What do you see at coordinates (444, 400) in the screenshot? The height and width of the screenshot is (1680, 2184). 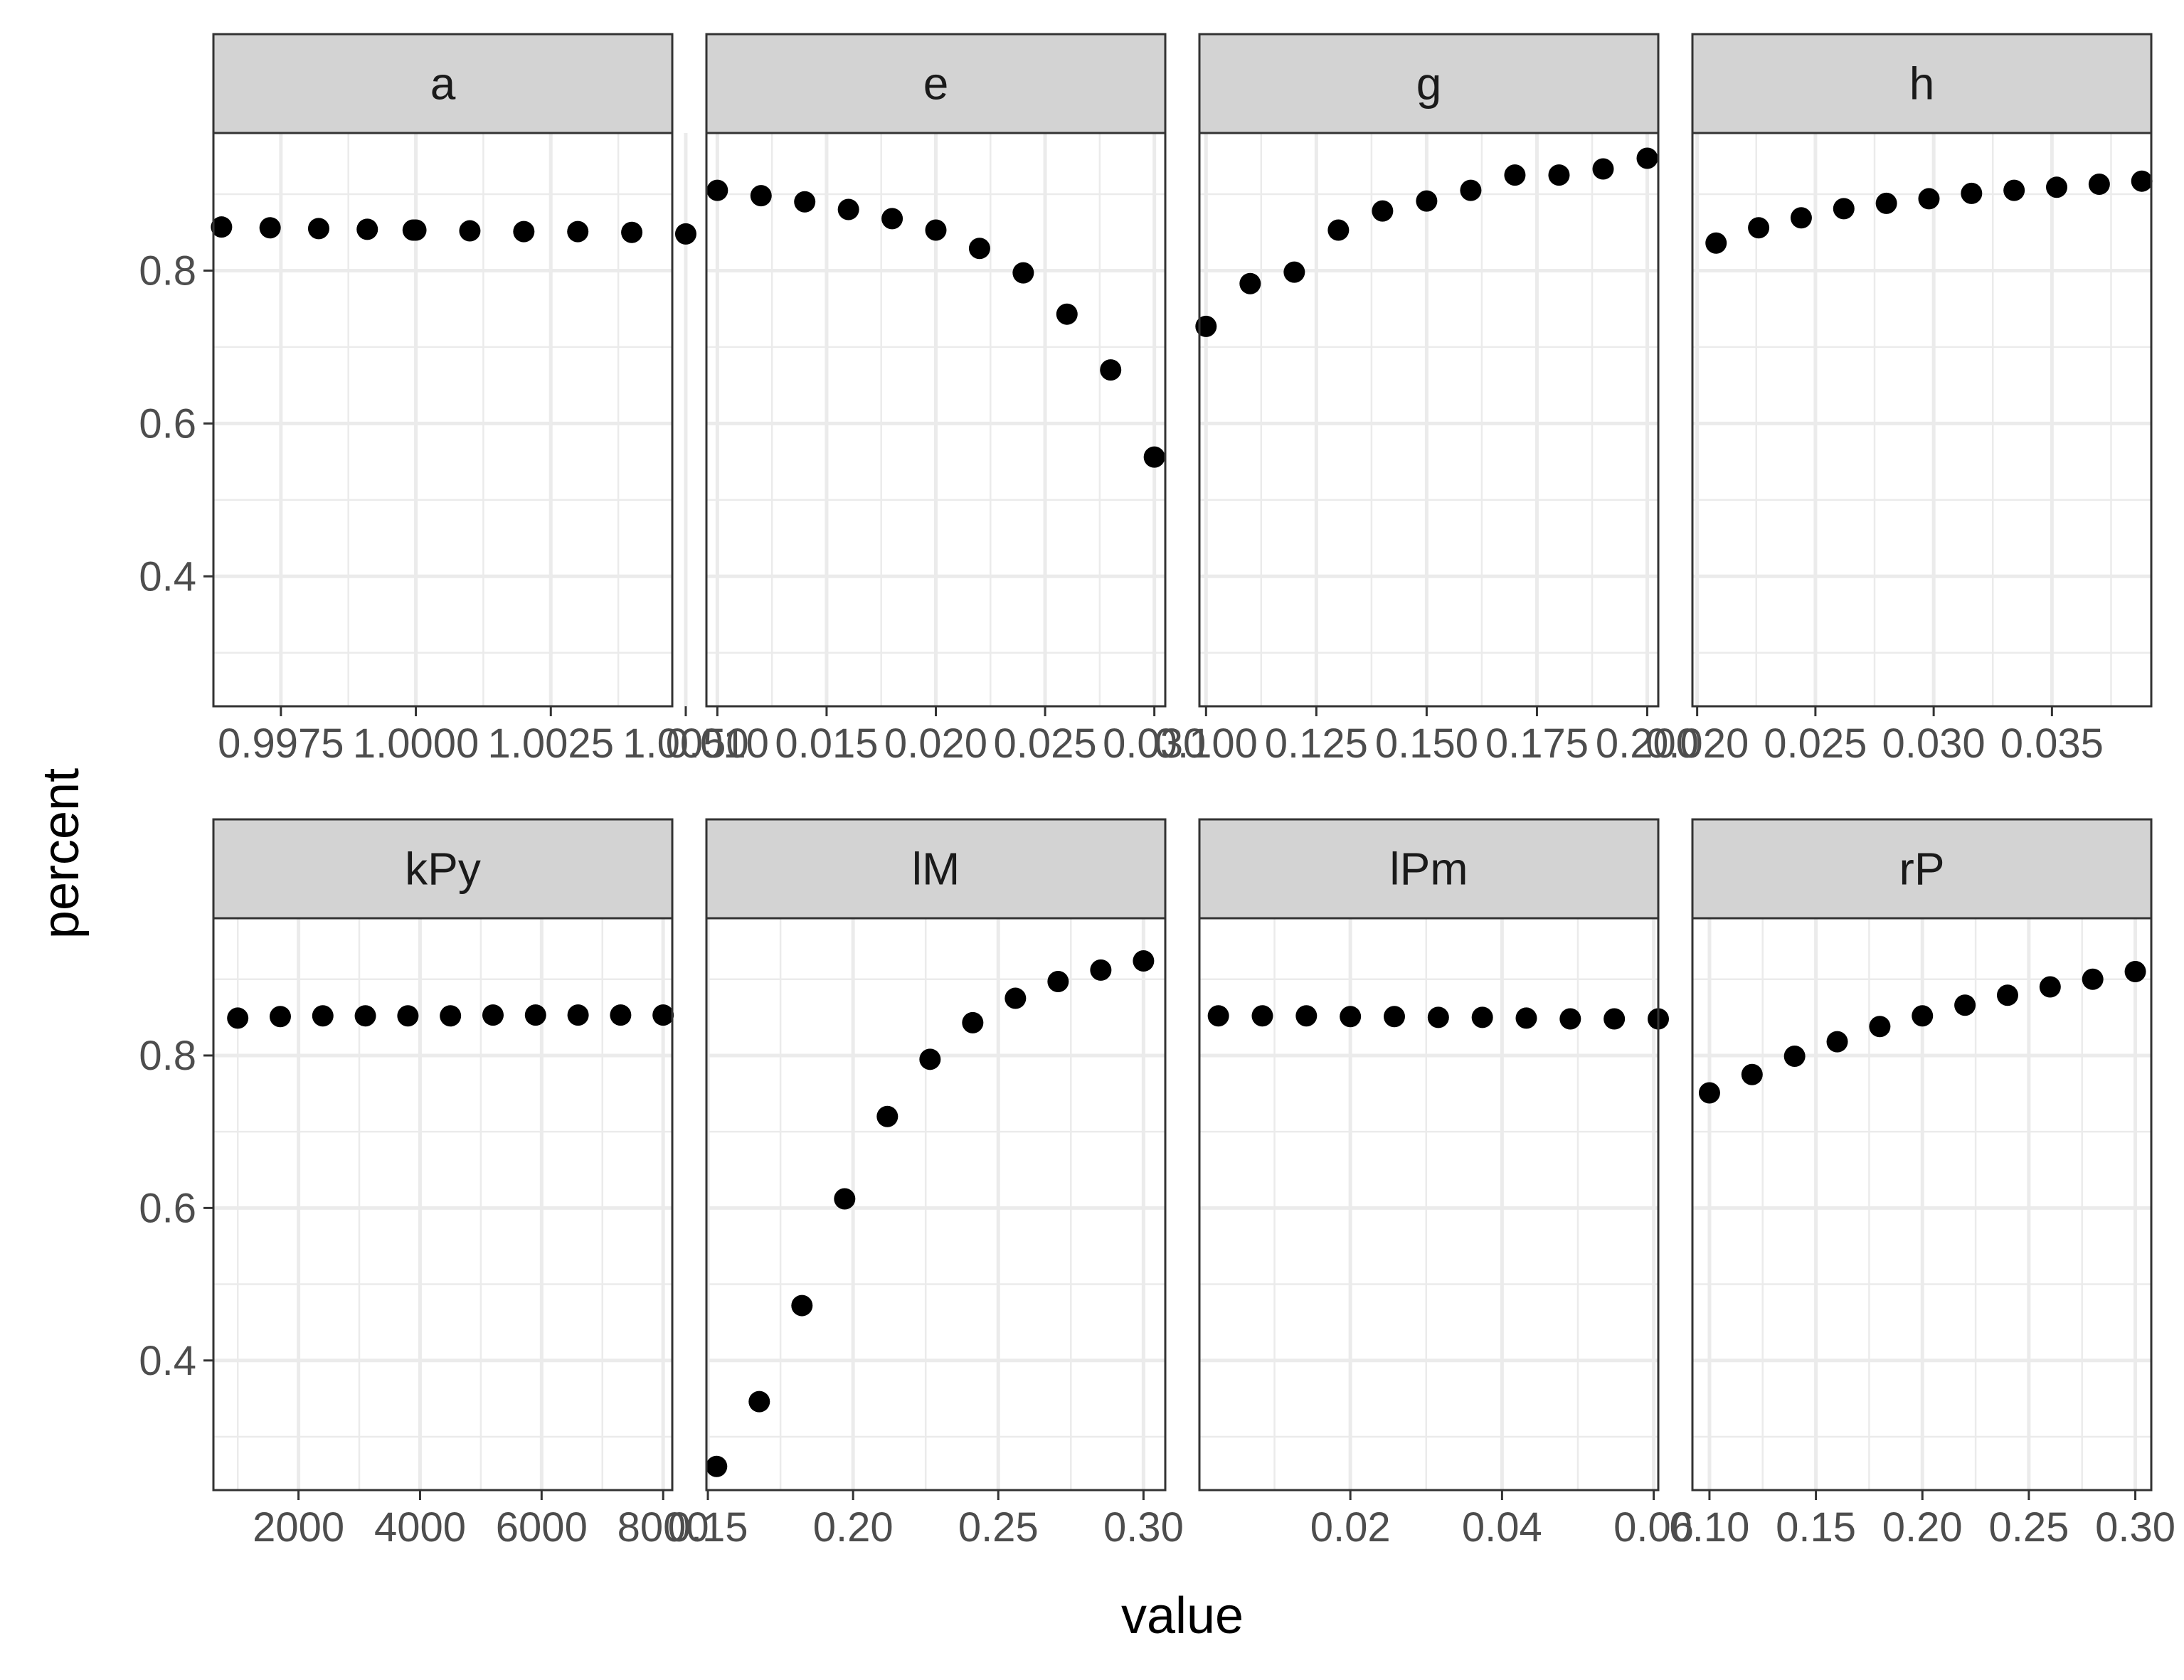 I see `facet-panel-a: a 0.9975 1.0000 1.0025 1.0050 0.4 0.6 0.8` at bounding box center [444, 400].